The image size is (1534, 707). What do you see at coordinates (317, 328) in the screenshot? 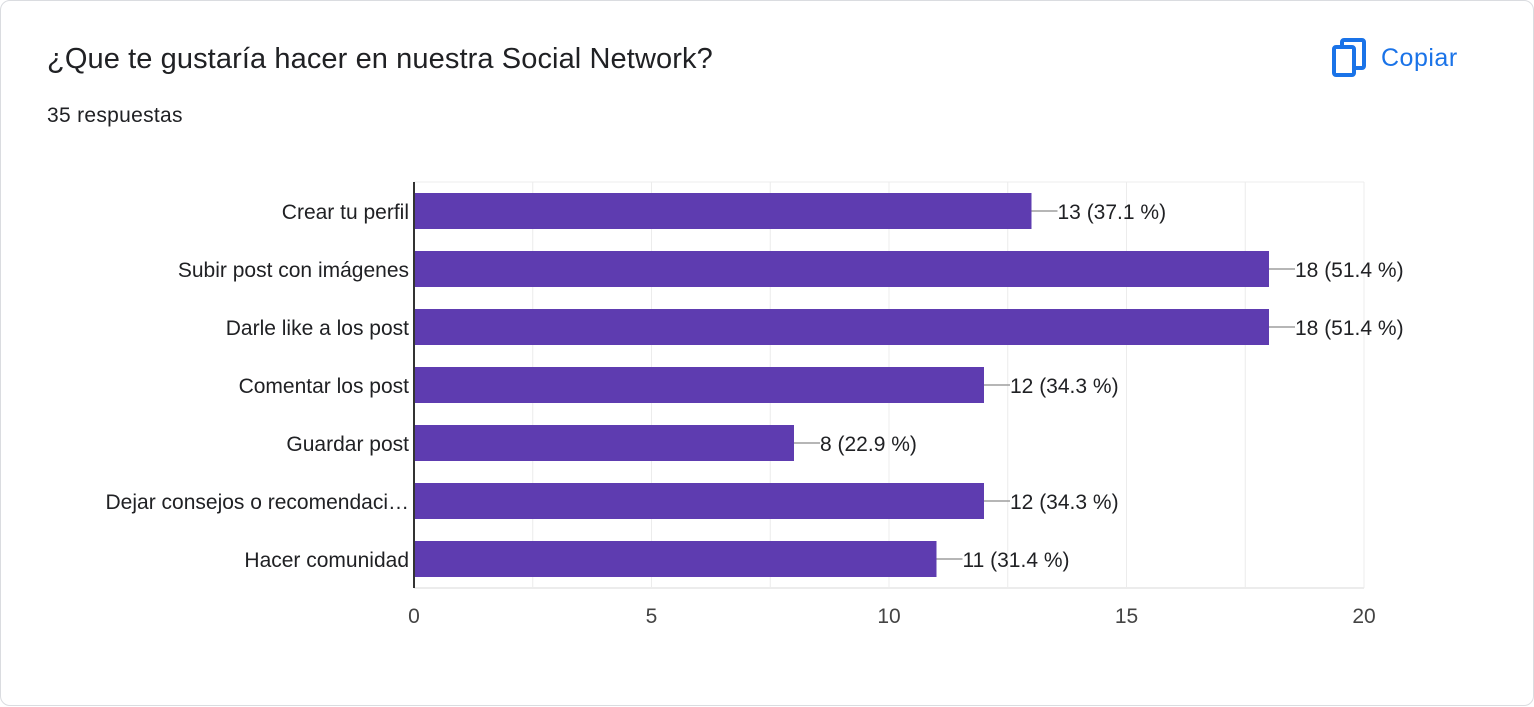
I see `category-label: Darle like a los post` at bounding box center [317, 328].